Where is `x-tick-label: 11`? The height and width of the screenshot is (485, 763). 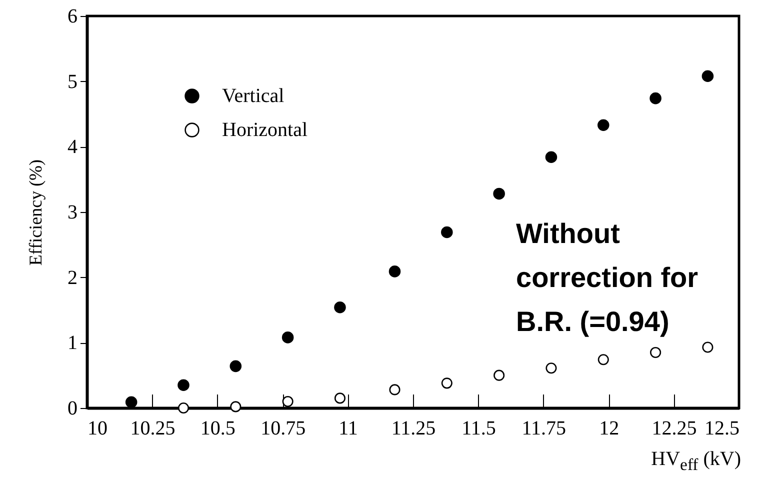
x-tick-label: 11 is located at coordinates (348, 429).